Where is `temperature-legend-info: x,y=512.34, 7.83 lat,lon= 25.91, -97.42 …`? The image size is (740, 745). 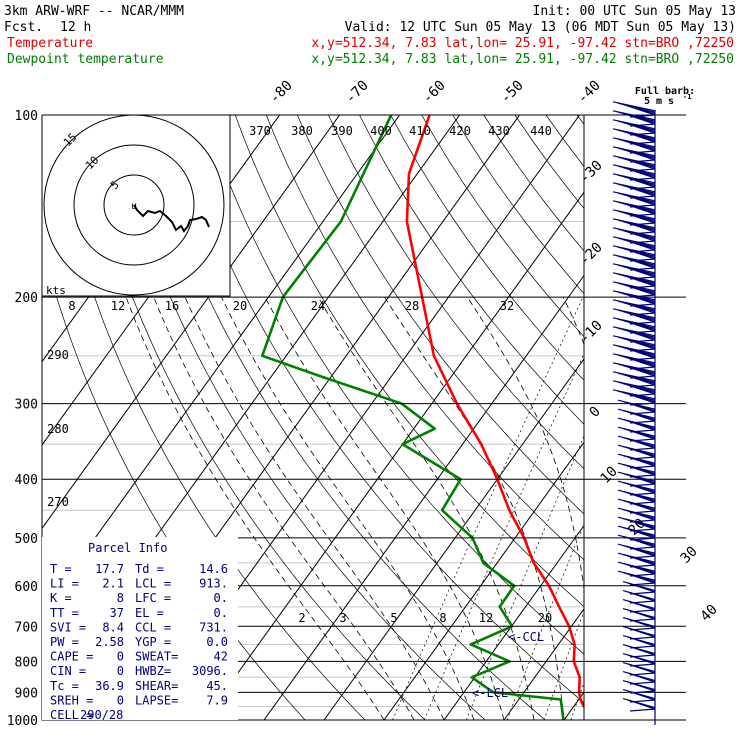
temperature-legend-info: x,y=512.34, 7.83 lat,lon= 25.91, -97.42 … is located at coordinates (522, 43).